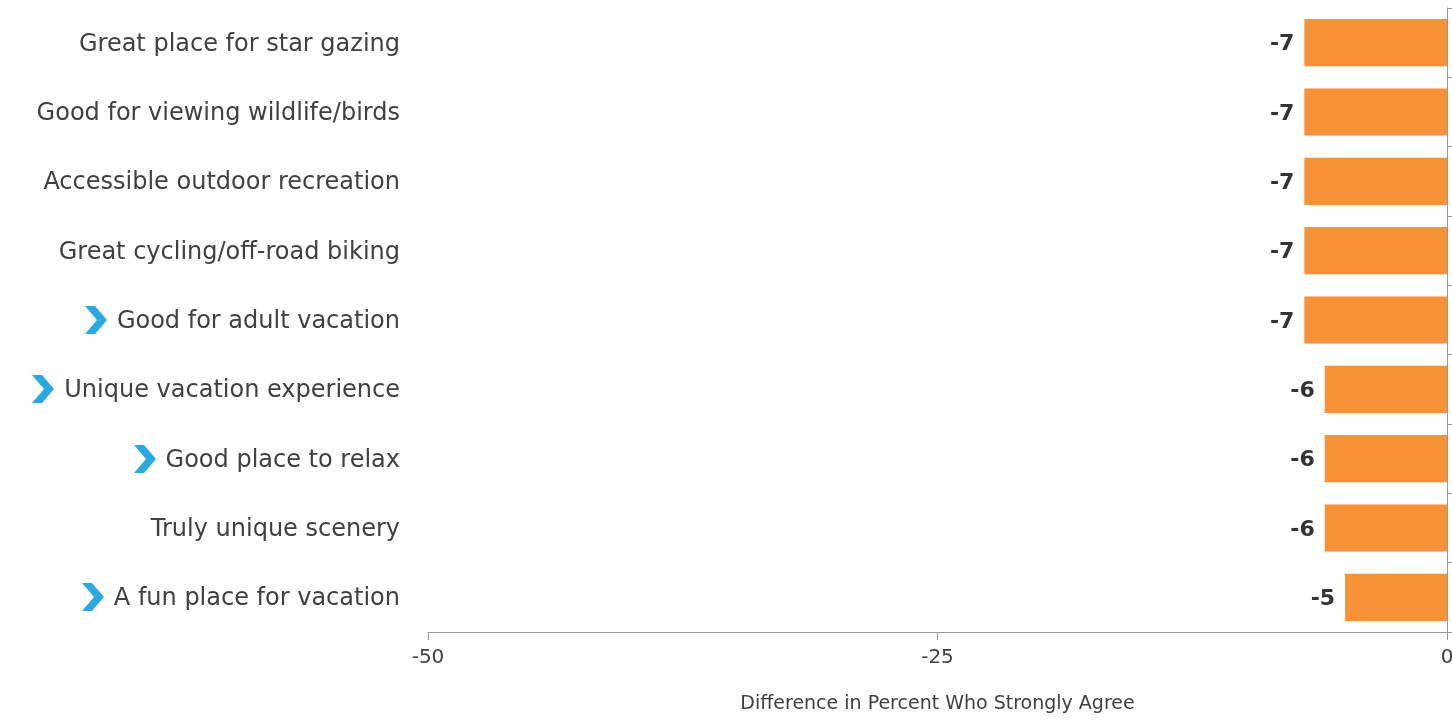  Describe the element at coordinates (221, 181) in the screenshot. I see `y-tick-label: Accessible outdoor recreation` at that location.